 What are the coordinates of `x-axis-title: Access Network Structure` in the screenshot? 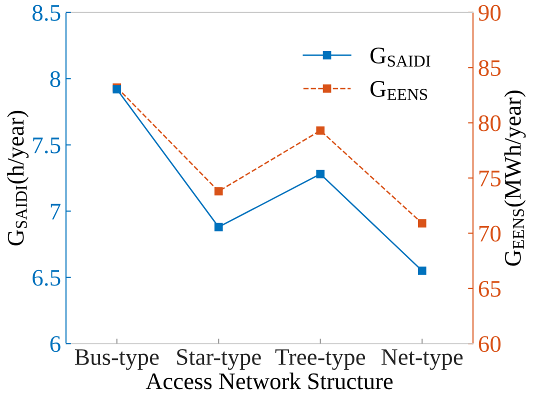 It's located at (269, 381).